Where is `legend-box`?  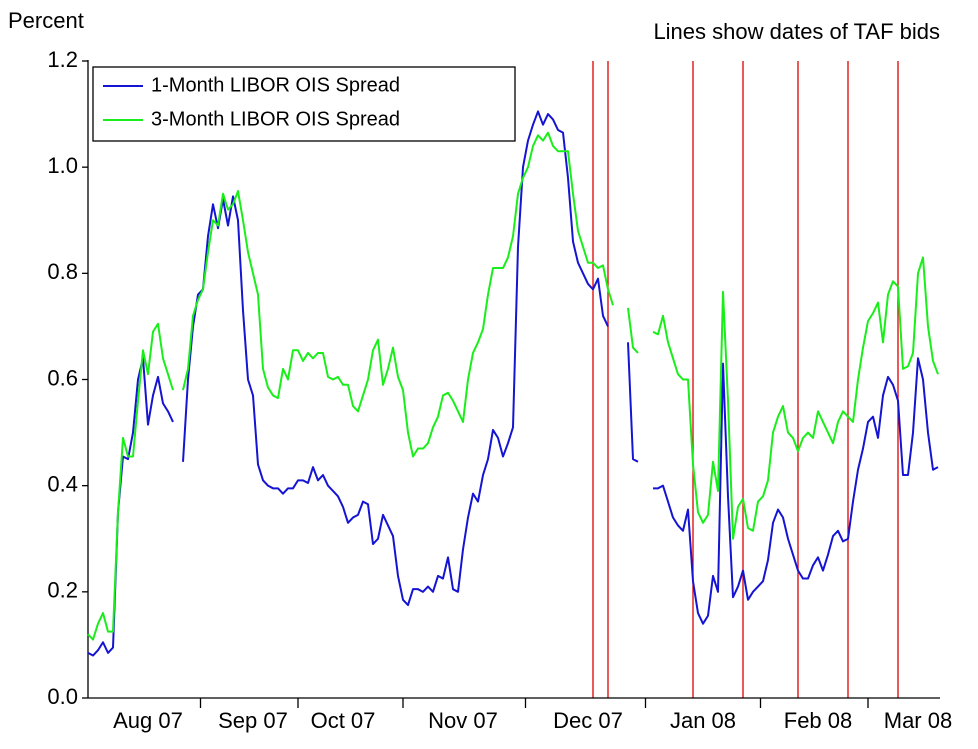
legend-box is located at coordinates (304, 104).